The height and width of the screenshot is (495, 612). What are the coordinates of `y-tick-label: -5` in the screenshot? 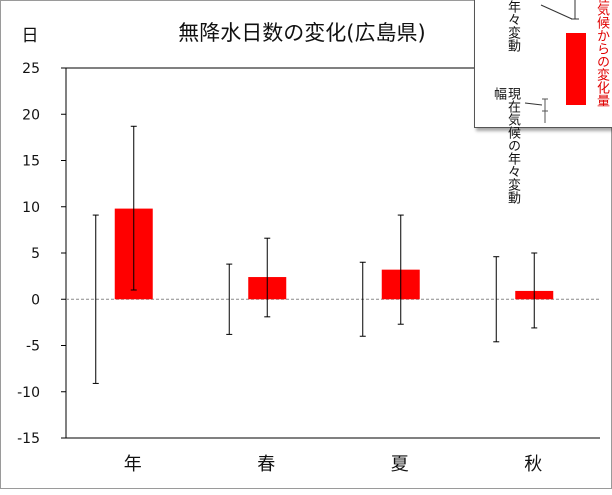 It's located at (33, 347).